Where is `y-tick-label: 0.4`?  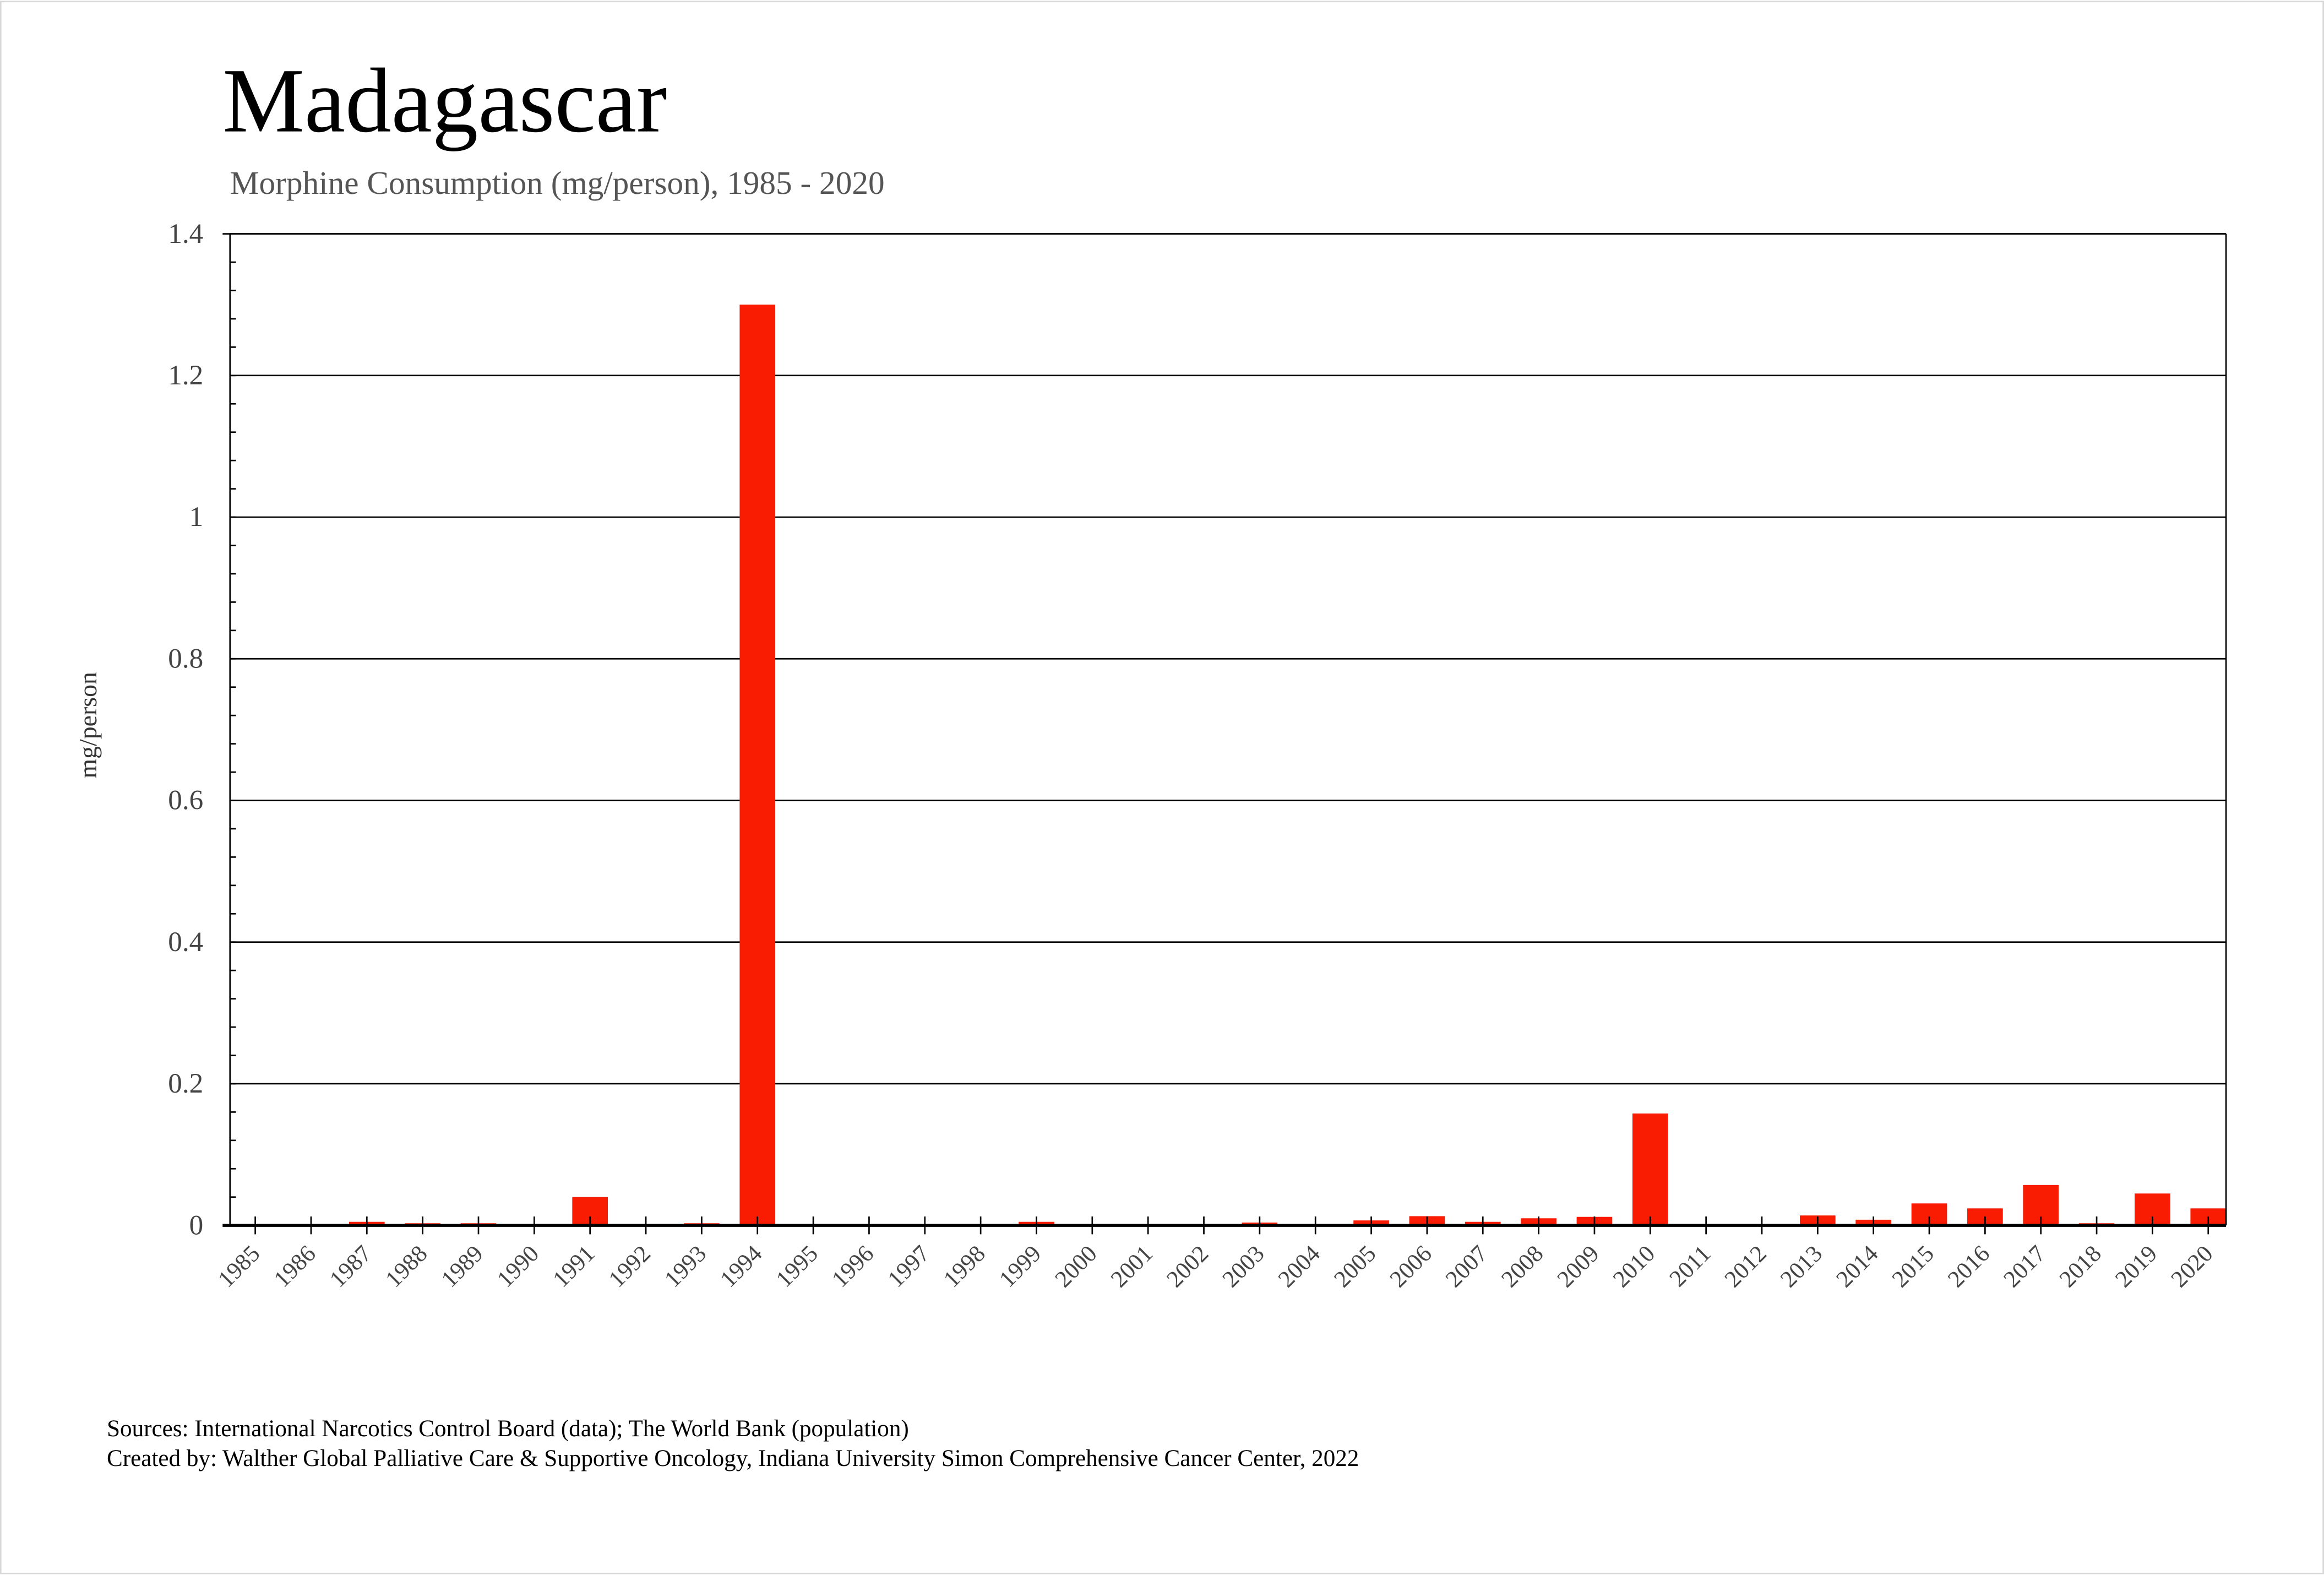 y-tick-label: 0.4 is located at coordinates (185, 942).